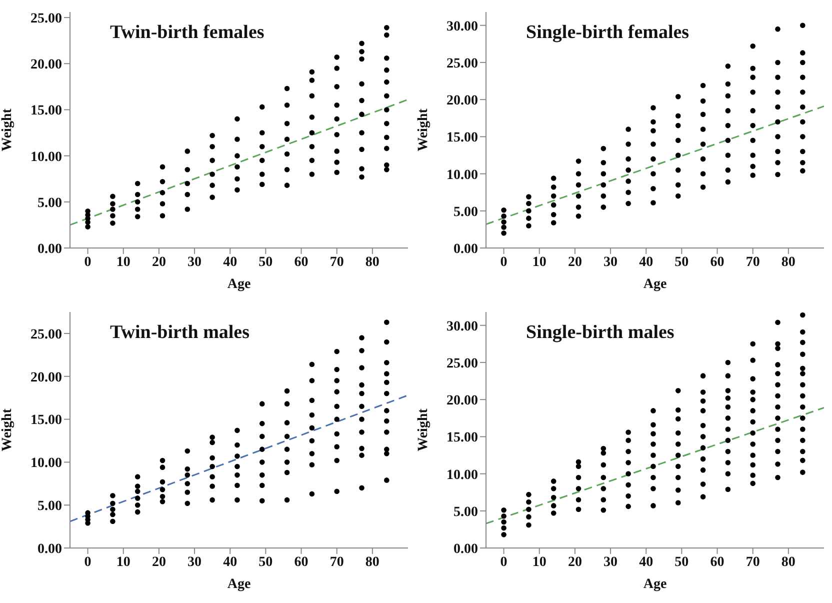 The image size is (832, 603). I want to click on text: Single-birth females, so click(608, 33).